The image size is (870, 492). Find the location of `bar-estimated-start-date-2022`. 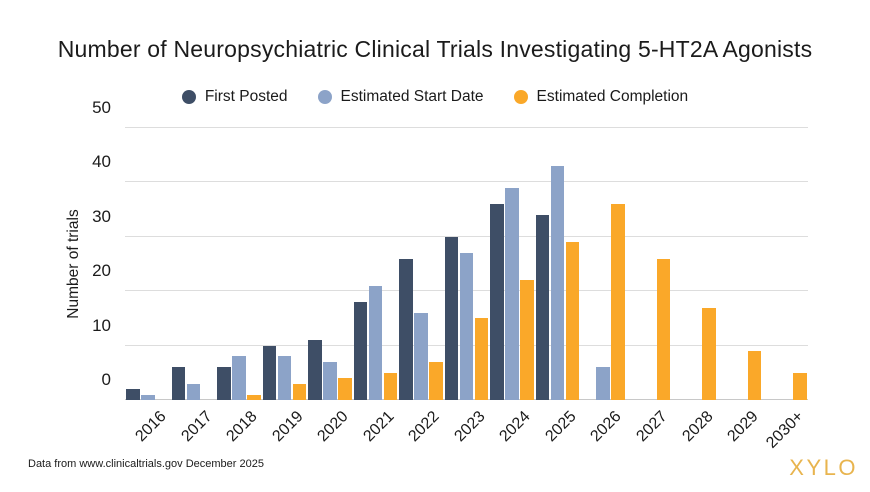

bar-estimated-start-date-2022 is located at coordinates (421, 356).